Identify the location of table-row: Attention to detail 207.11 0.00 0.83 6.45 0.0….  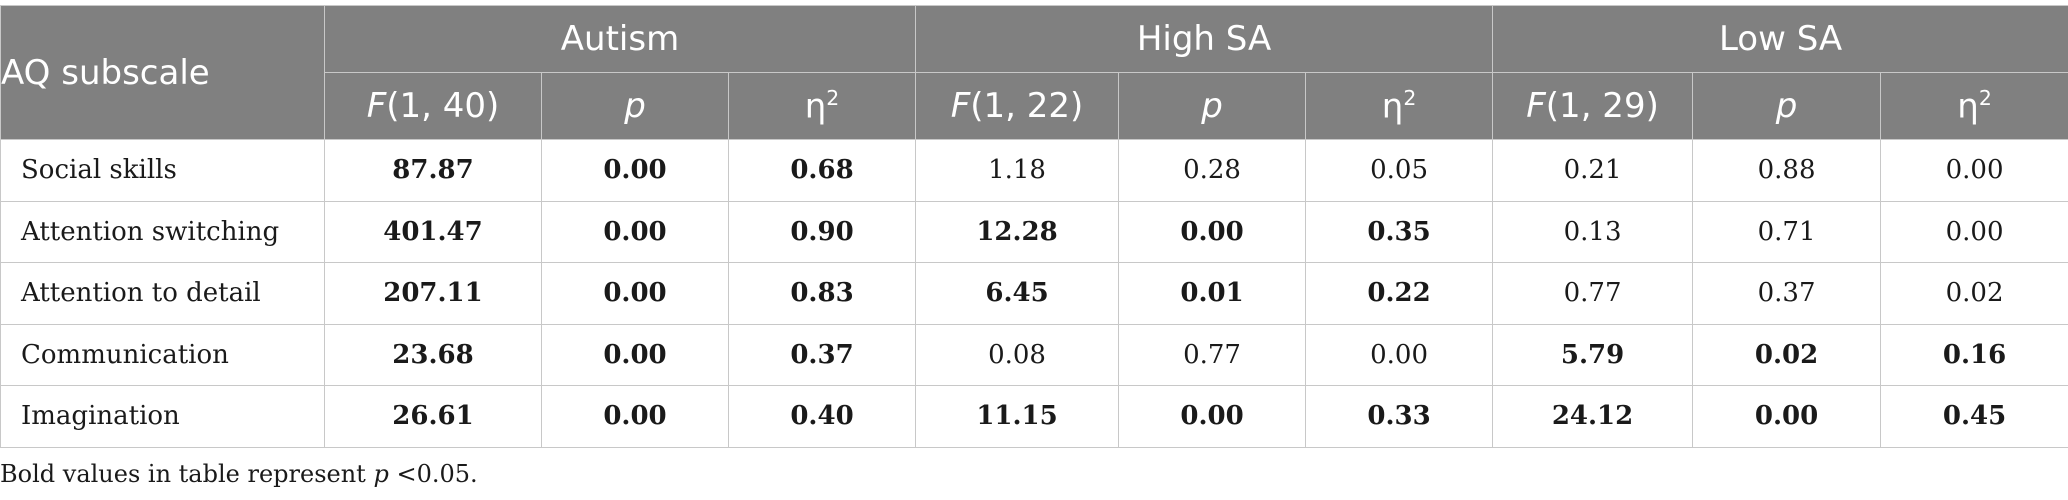
(1034, 293).